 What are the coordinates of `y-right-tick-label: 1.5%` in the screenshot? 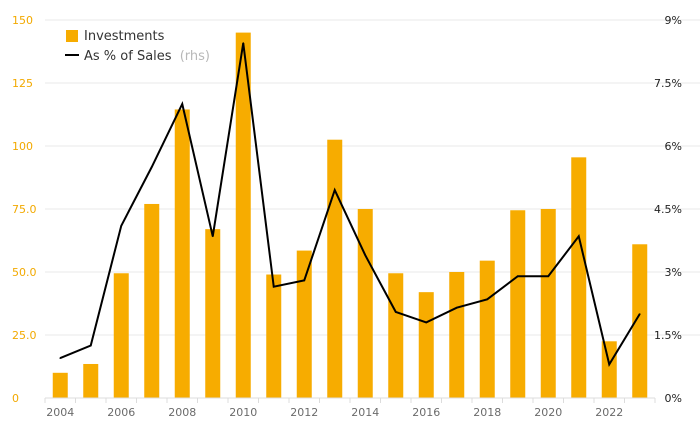 It's located at (668, 335).